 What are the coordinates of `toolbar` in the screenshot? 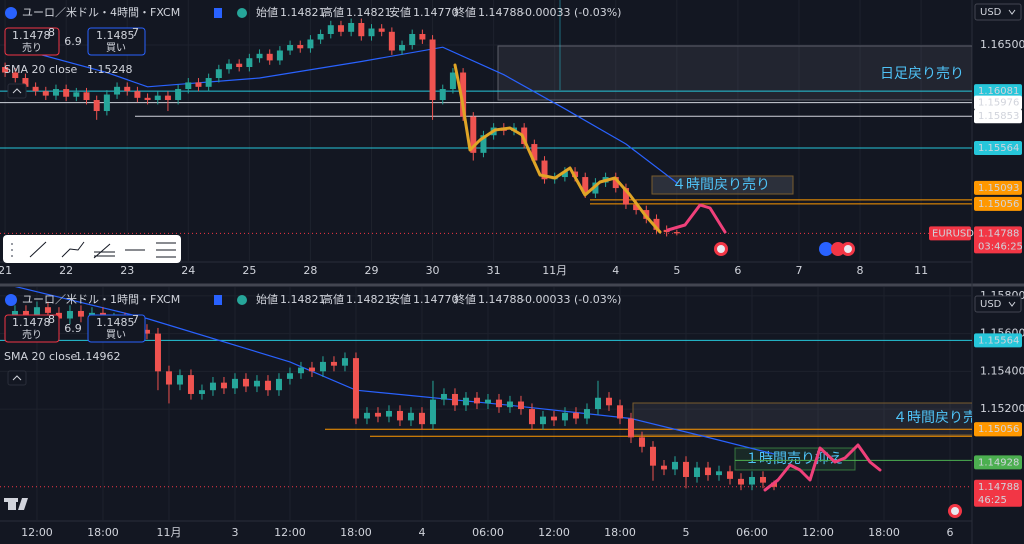 It's located at (92, 249).